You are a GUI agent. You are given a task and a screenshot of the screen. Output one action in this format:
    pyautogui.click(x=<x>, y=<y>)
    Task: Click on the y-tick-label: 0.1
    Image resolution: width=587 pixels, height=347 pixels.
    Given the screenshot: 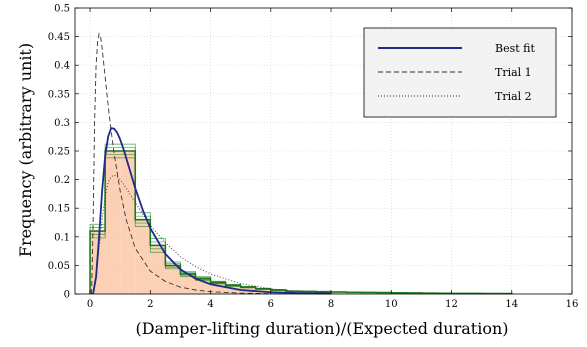 What is the action you would take?
    pyautogui.click(x=62, y=237)
    